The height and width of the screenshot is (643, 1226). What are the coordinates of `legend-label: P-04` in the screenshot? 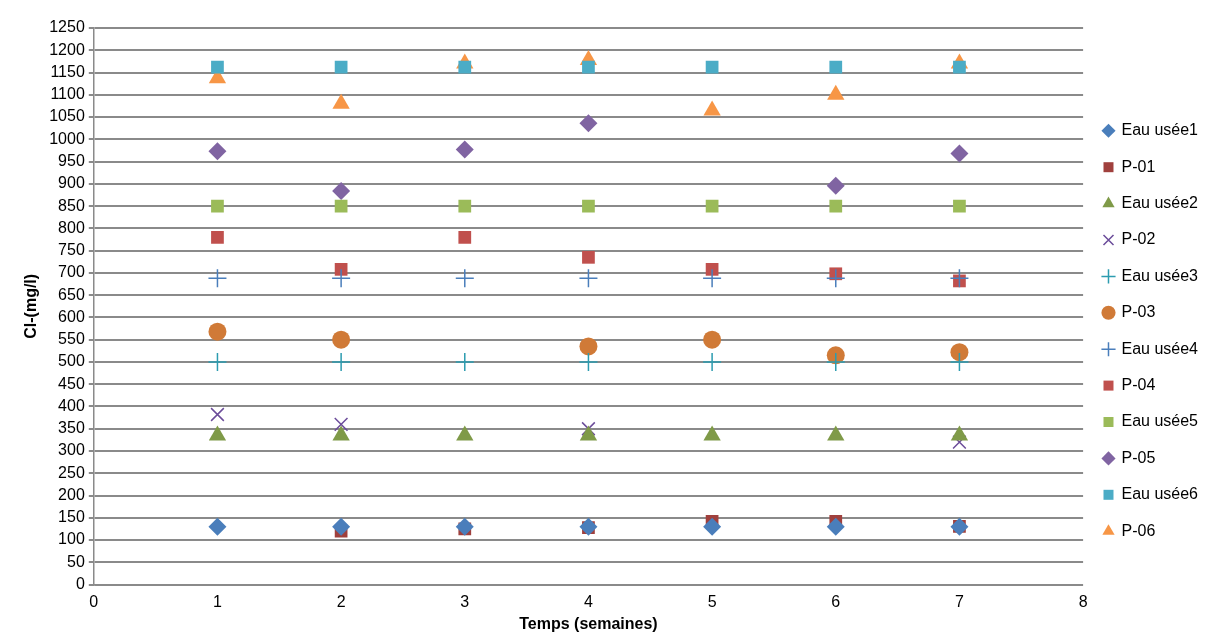 It's located at (1138, 385).